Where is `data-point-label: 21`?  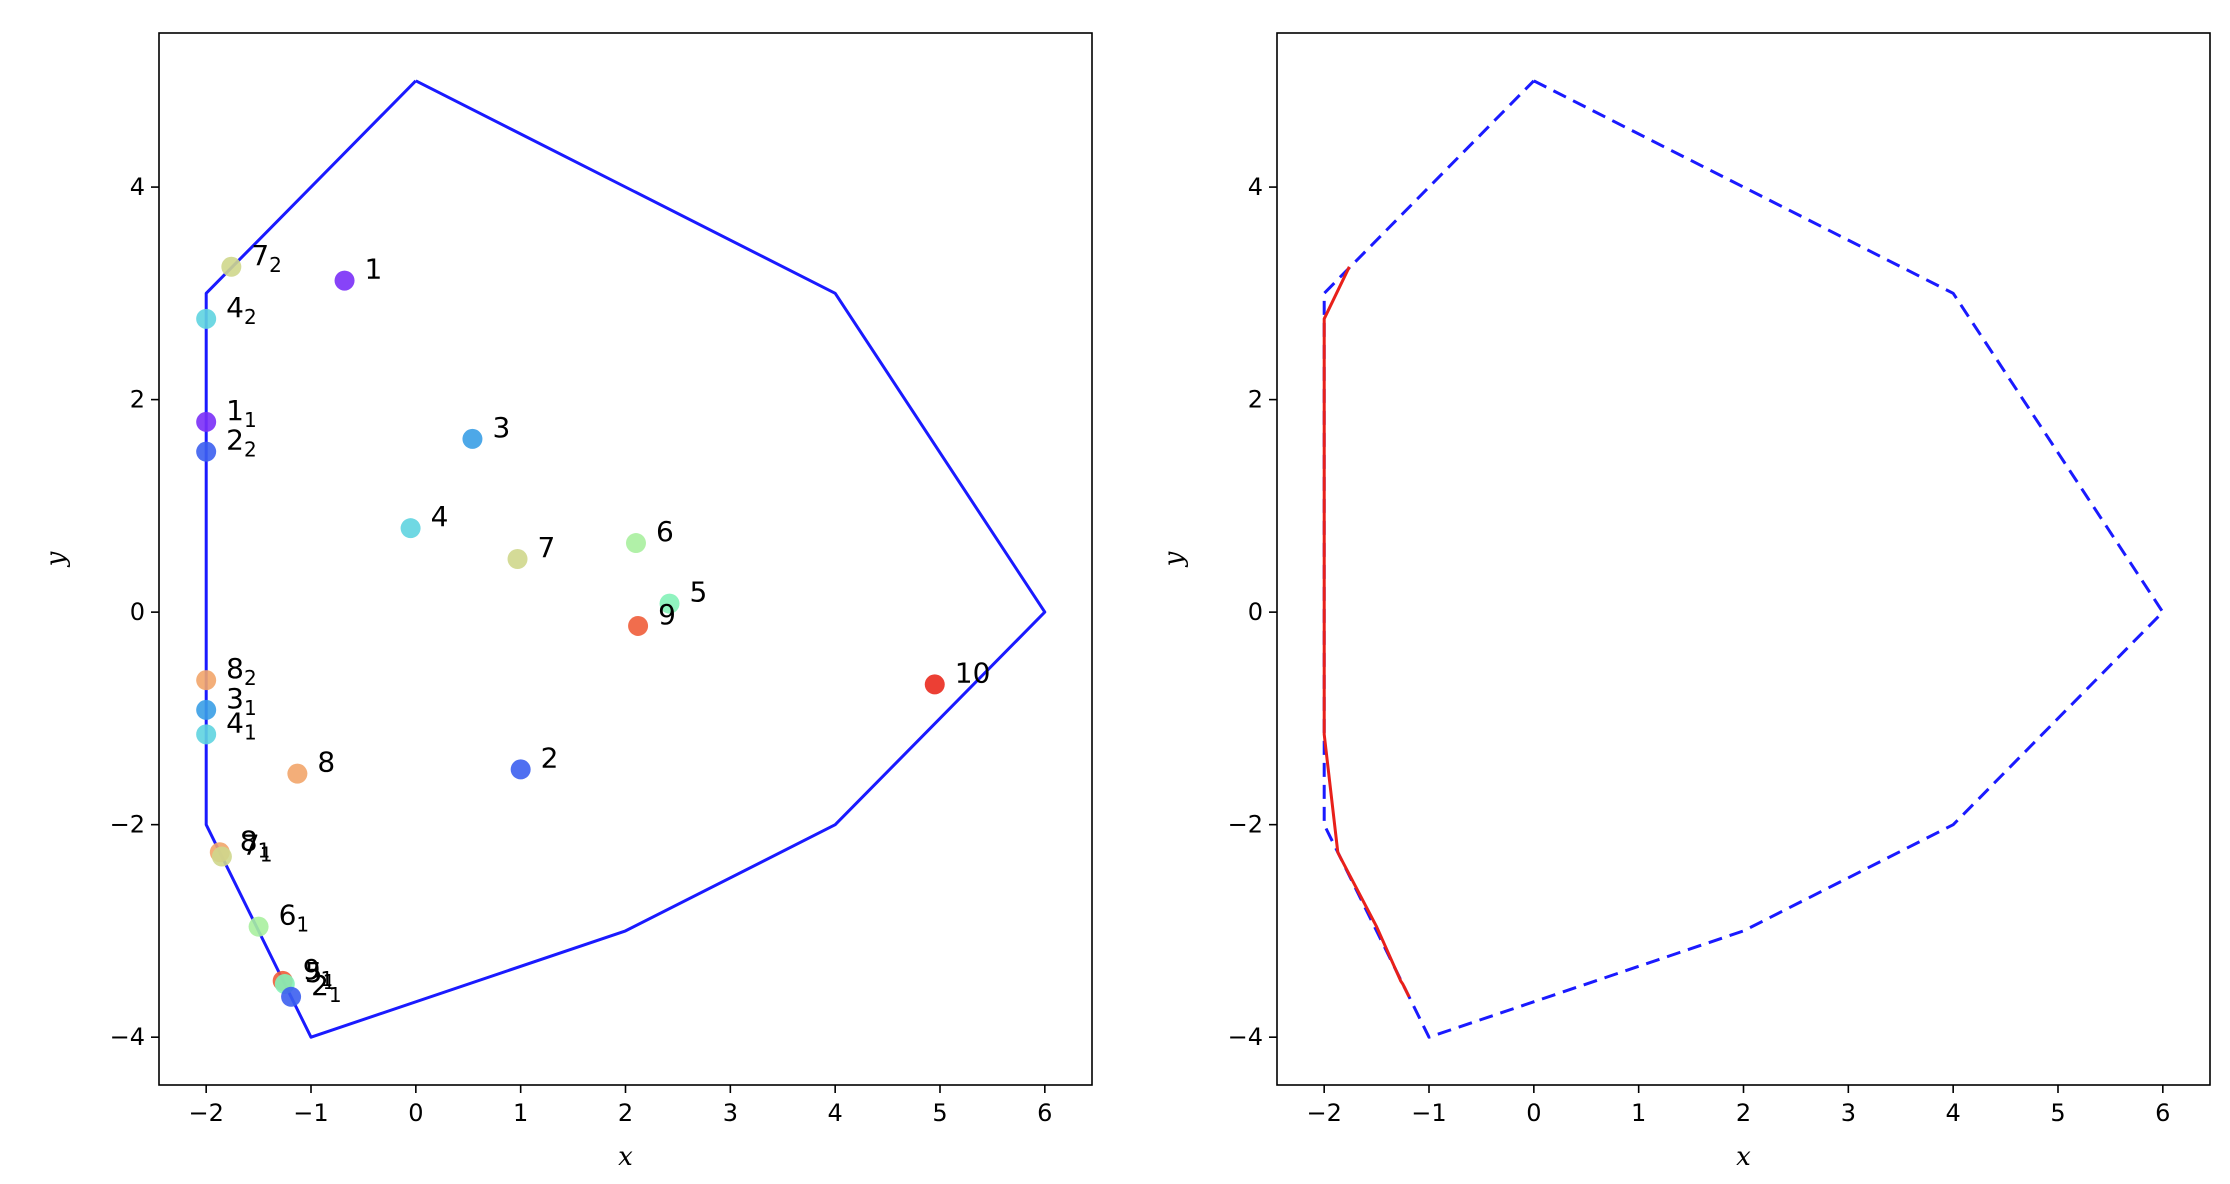 data-point-label: 21 is located at coordinates (326, 988).